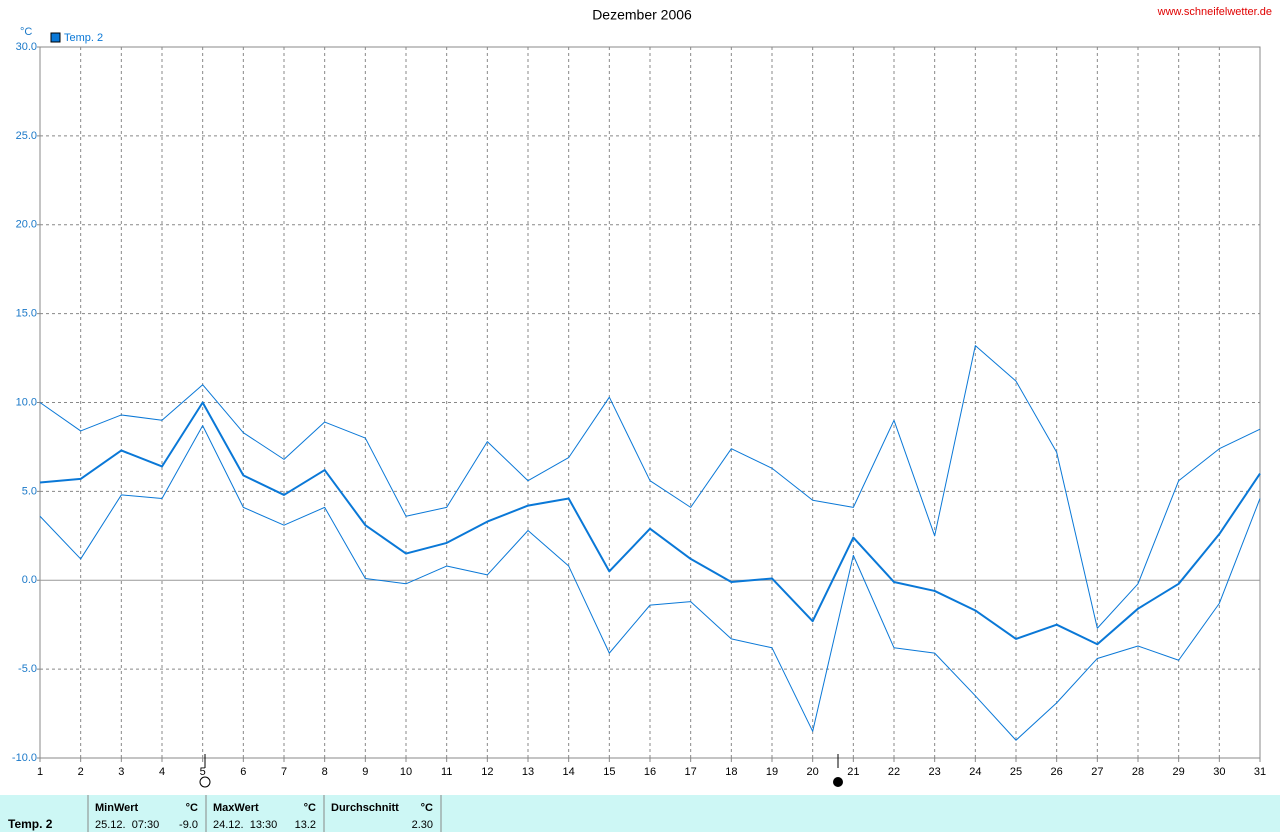  Describe the element at coordinates (975, 772) in the screenshot. I see `x-tick-label: 24` at that location.